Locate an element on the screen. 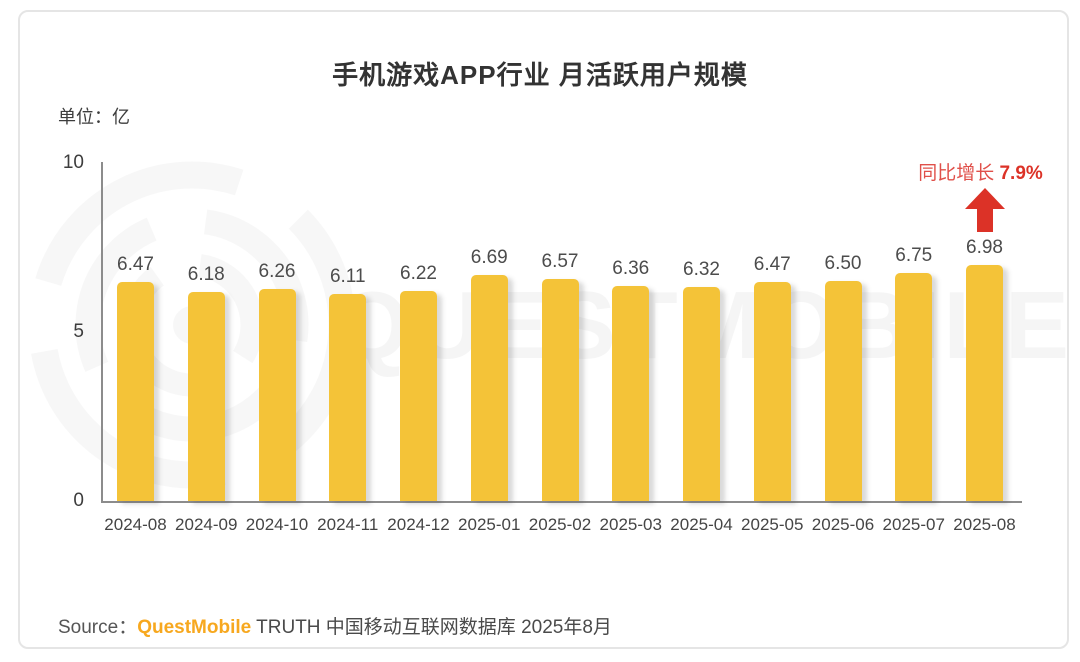 The width and height of the screenshot is (1080, 662). growth-label: 同比增长 7.9% is located at coordinates (980, 173).